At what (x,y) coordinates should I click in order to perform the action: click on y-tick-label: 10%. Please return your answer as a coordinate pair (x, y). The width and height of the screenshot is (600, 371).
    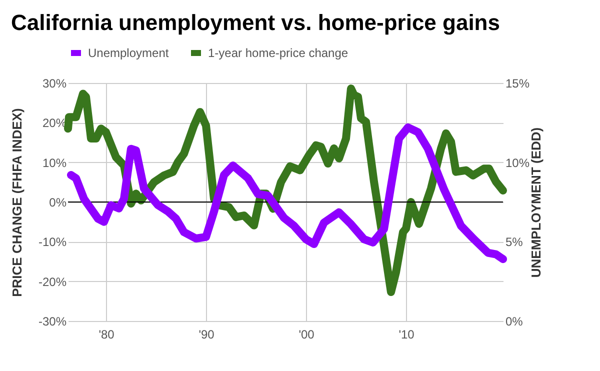
    Looking at the image, I should click on (54, 163).